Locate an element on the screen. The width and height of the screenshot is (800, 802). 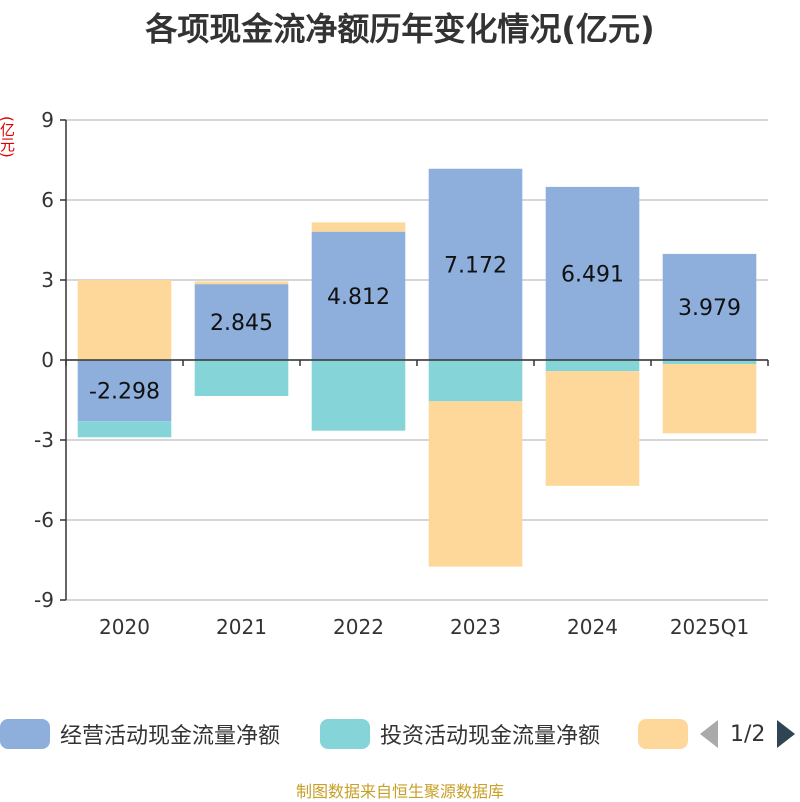
legend-prev-page-icon is located at coordinates (709, 734).